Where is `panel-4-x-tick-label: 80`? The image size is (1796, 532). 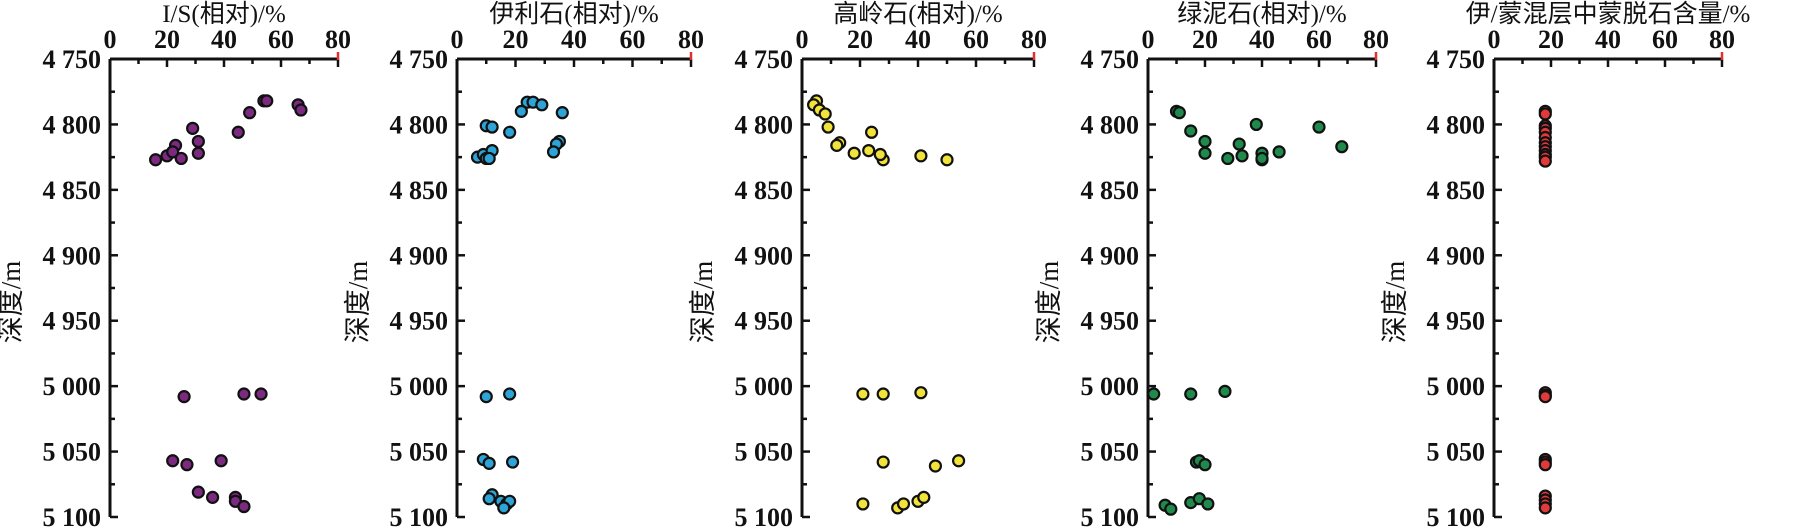 panel-4-x-tick-label: 80 is located at coordinates (1376, 39).